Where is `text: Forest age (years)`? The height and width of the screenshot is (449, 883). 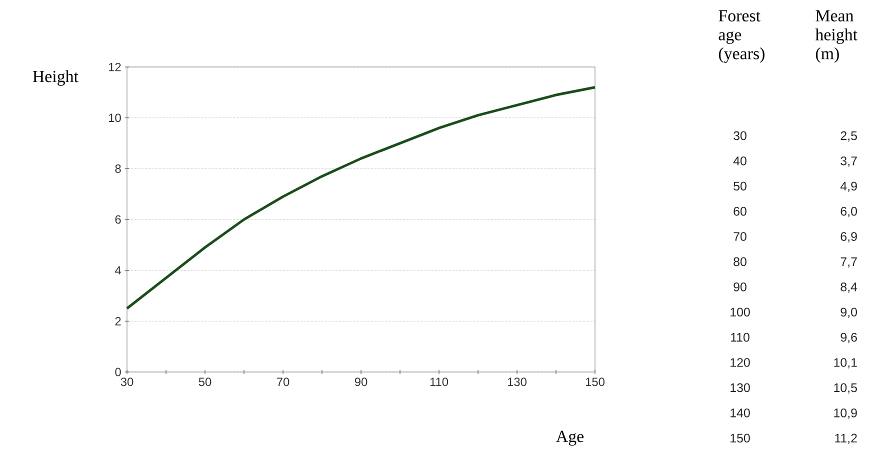 text: Forest age (years) is located at coordinates (741, 36).